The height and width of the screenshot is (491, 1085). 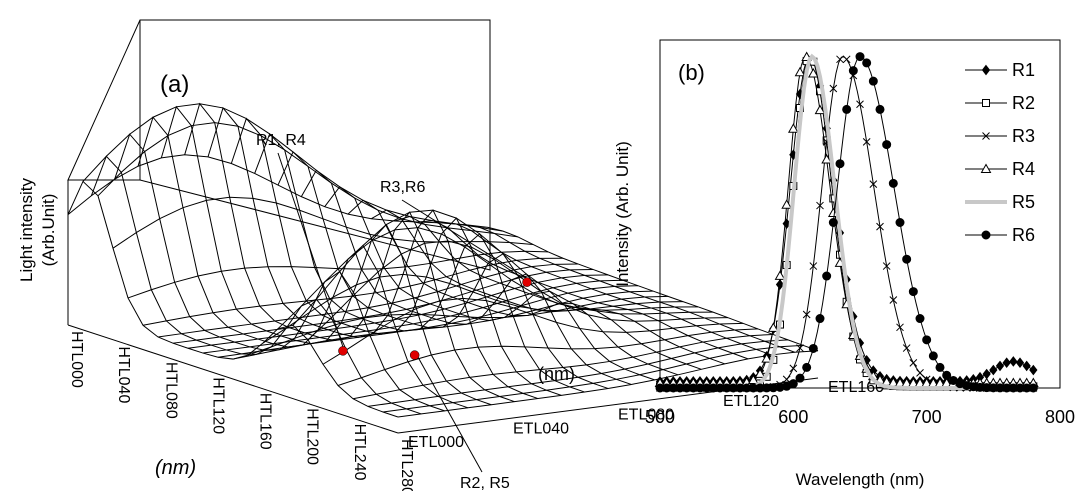 I want to click on htl-tick-label: HTL280, so click(x=406, y=465).